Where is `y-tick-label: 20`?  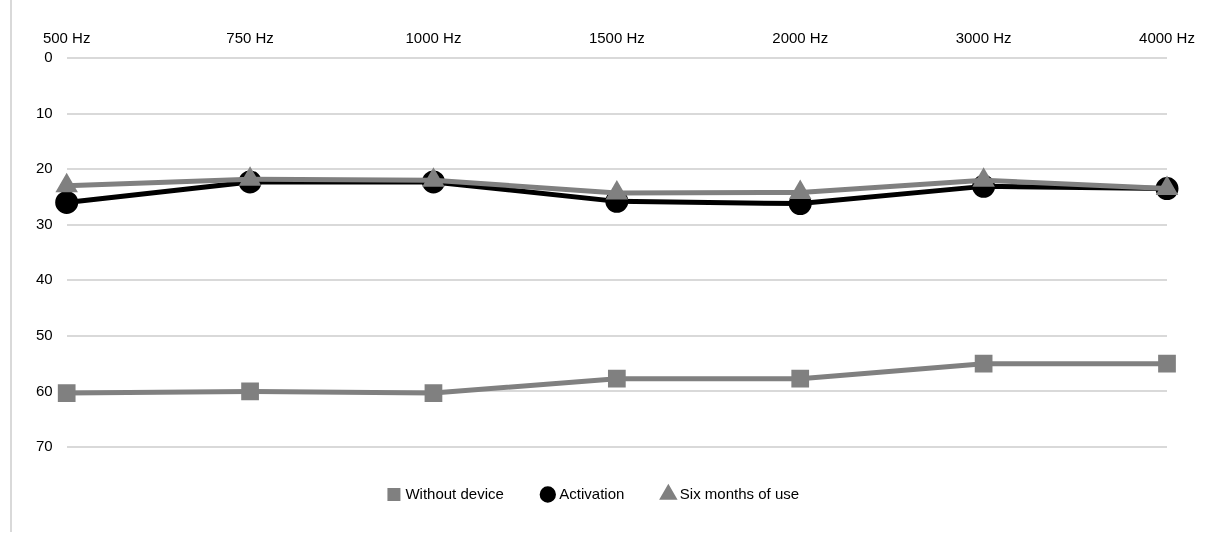 y-tick-label: 20 is located at coordinates (44, 168).